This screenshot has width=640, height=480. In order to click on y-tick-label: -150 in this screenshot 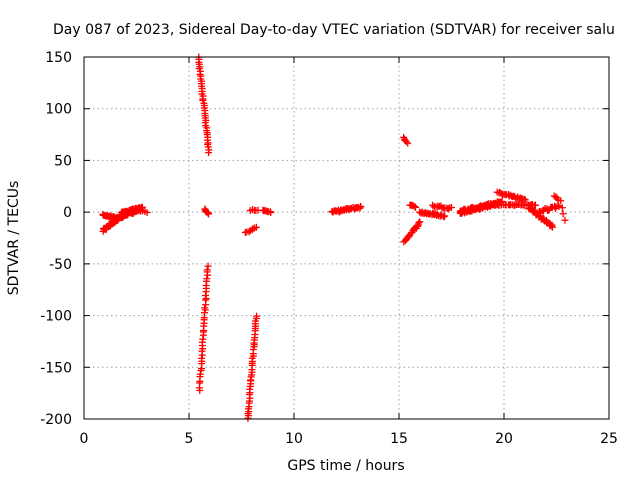, I will do `click(56, 368)`.